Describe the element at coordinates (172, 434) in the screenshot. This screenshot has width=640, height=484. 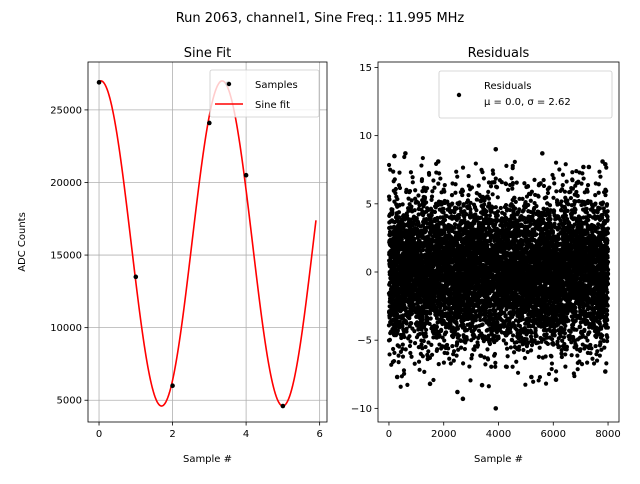
I see `sine-fit-xtick-label: 2` at that location.